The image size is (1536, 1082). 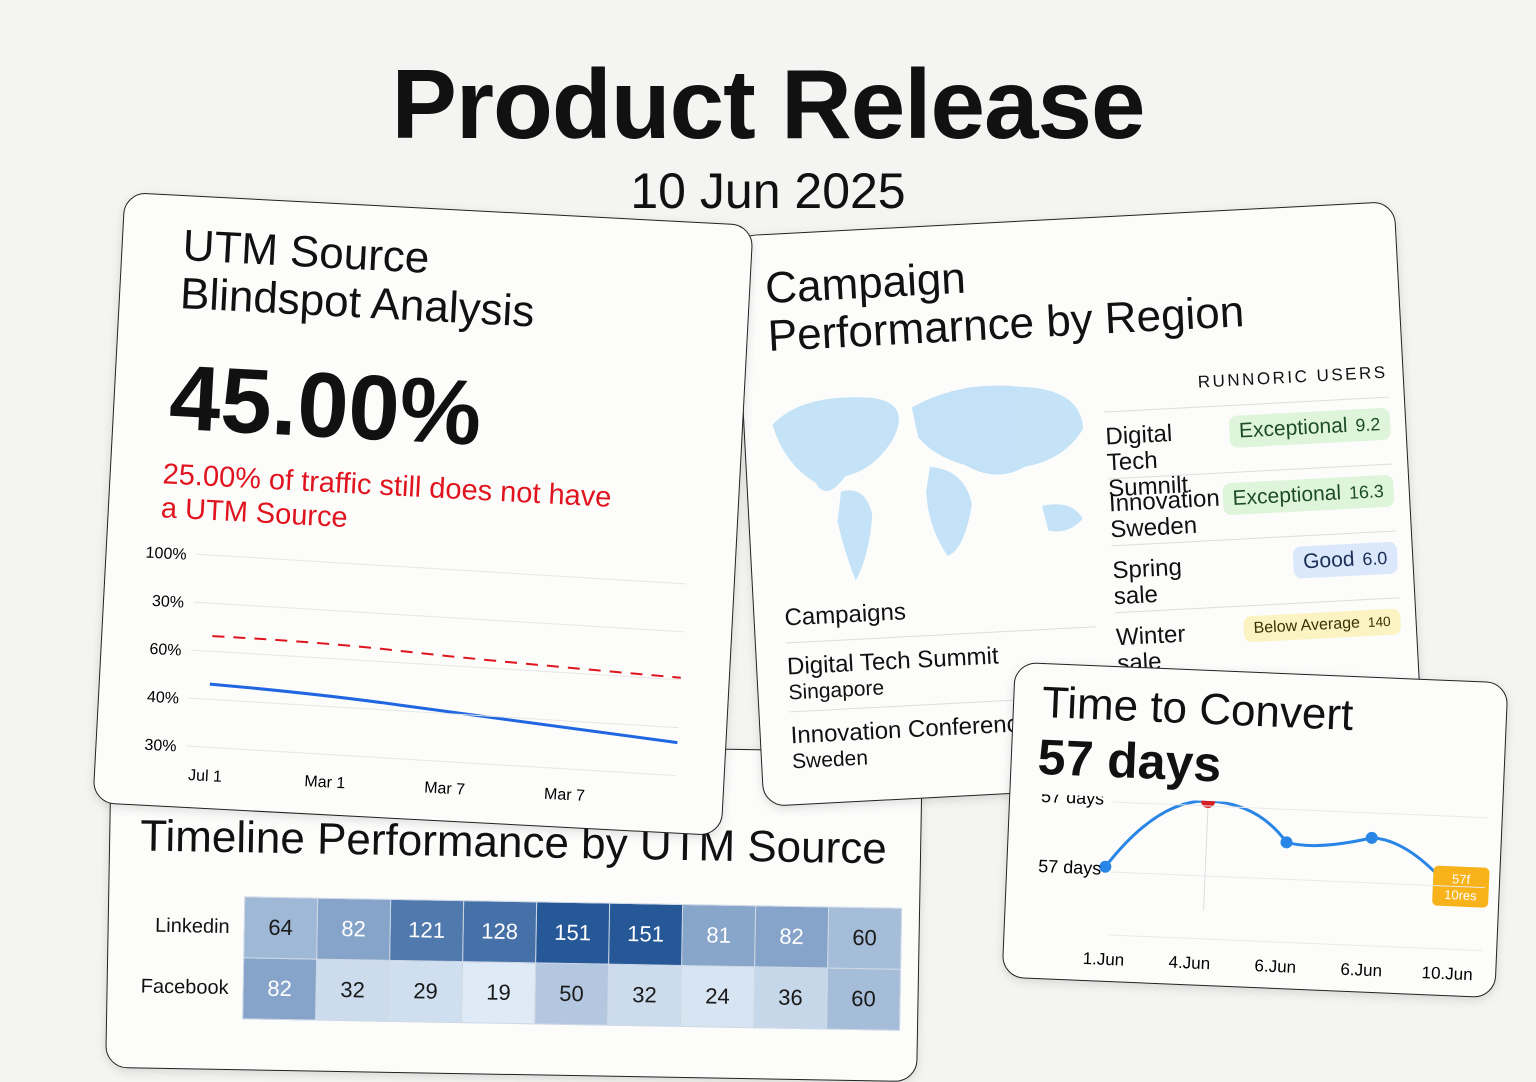 I want to click on x-label: Mar 1, so click(x=325, y=782).